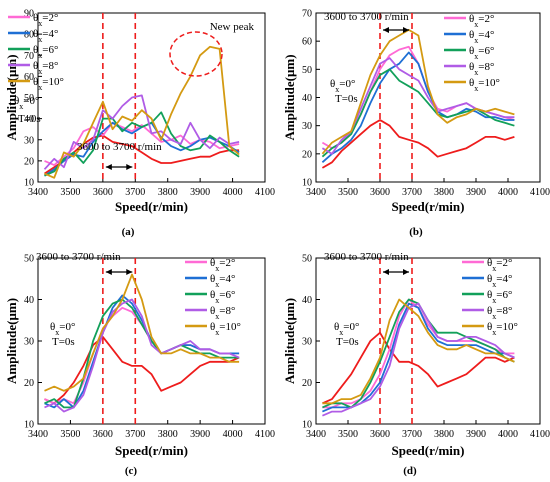 This screenshot has height=482, width=550. Describe the element at coordinates (151, 206) in the screenshot. I see `x-axis-title: Speed(r/min)` at that location.